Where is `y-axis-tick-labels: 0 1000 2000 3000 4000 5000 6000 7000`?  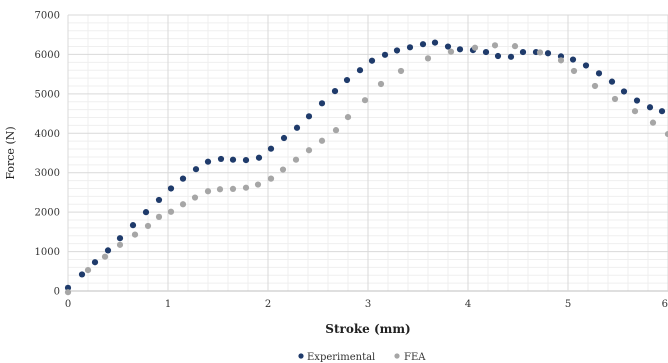 y-axis-tick-labels: 0 1000 2000 3000 4000 5000 6000 7000 is located at coordinates (47, 154).